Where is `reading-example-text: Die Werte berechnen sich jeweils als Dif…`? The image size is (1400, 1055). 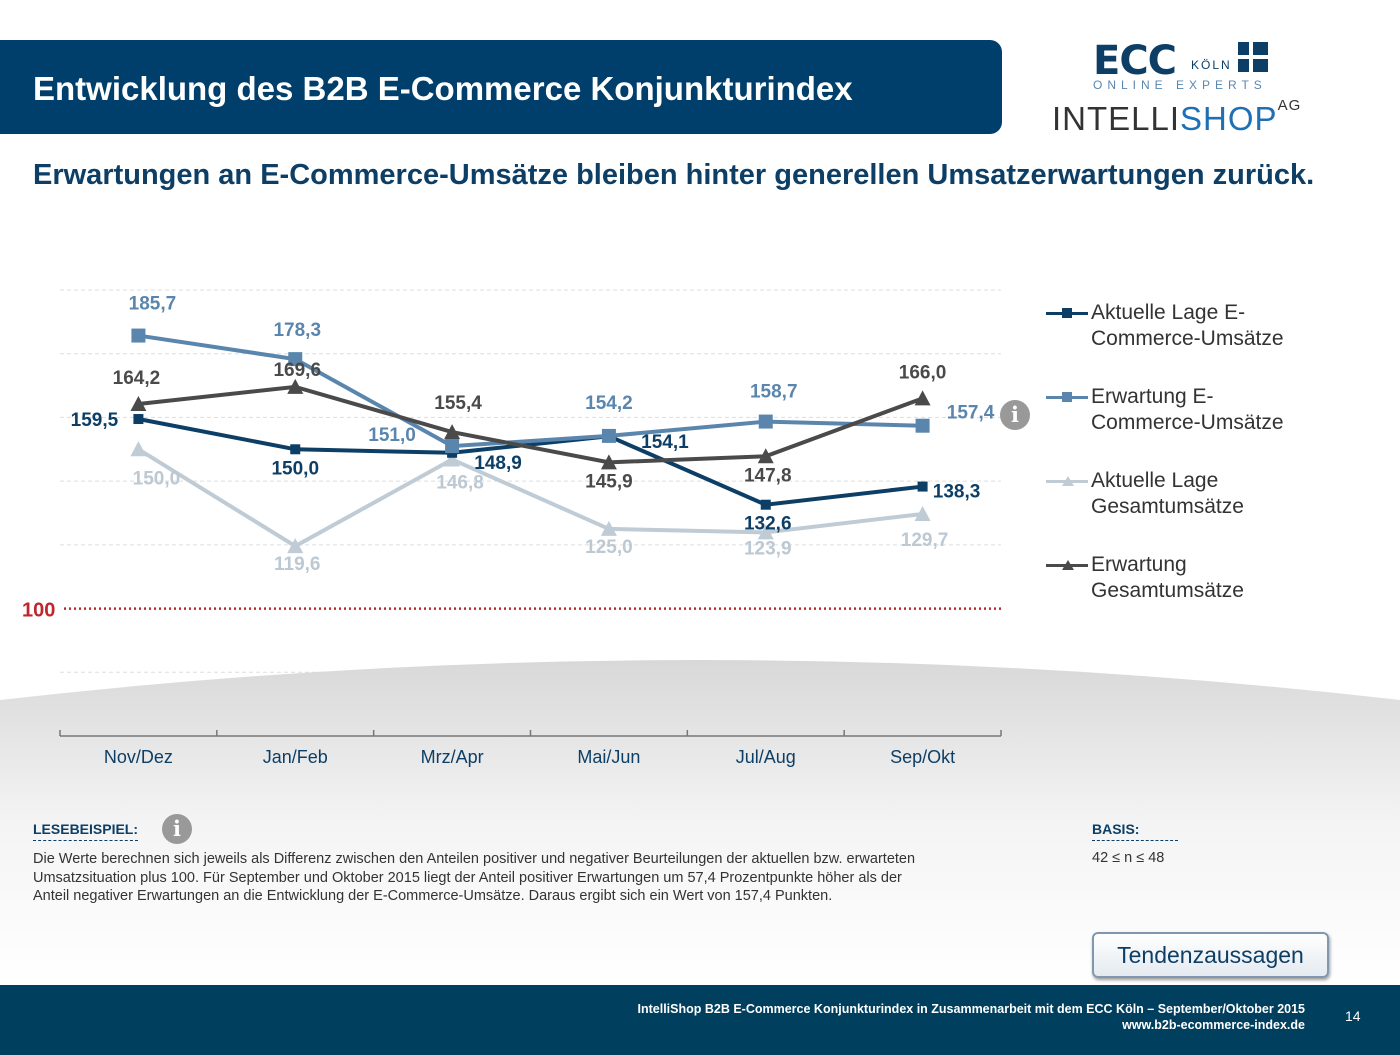
reading-example-text: Die Werte berechnen sich jeweils als Dif… is located at coordinates (474, 877).